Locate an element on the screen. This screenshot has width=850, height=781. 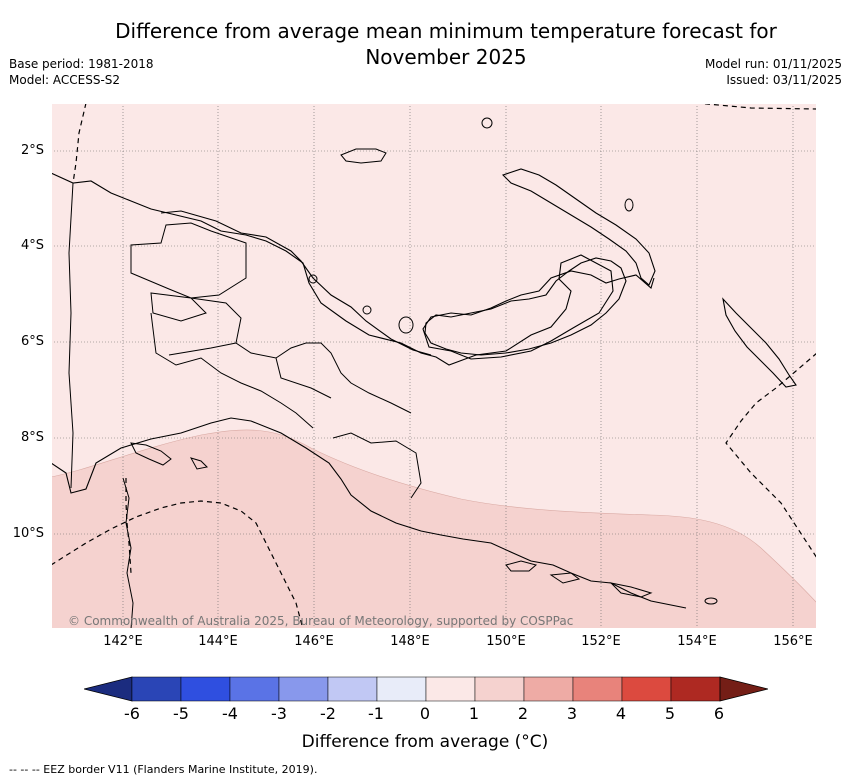
colorbar-tick-label: -4 is located at coordinates (230, 713).